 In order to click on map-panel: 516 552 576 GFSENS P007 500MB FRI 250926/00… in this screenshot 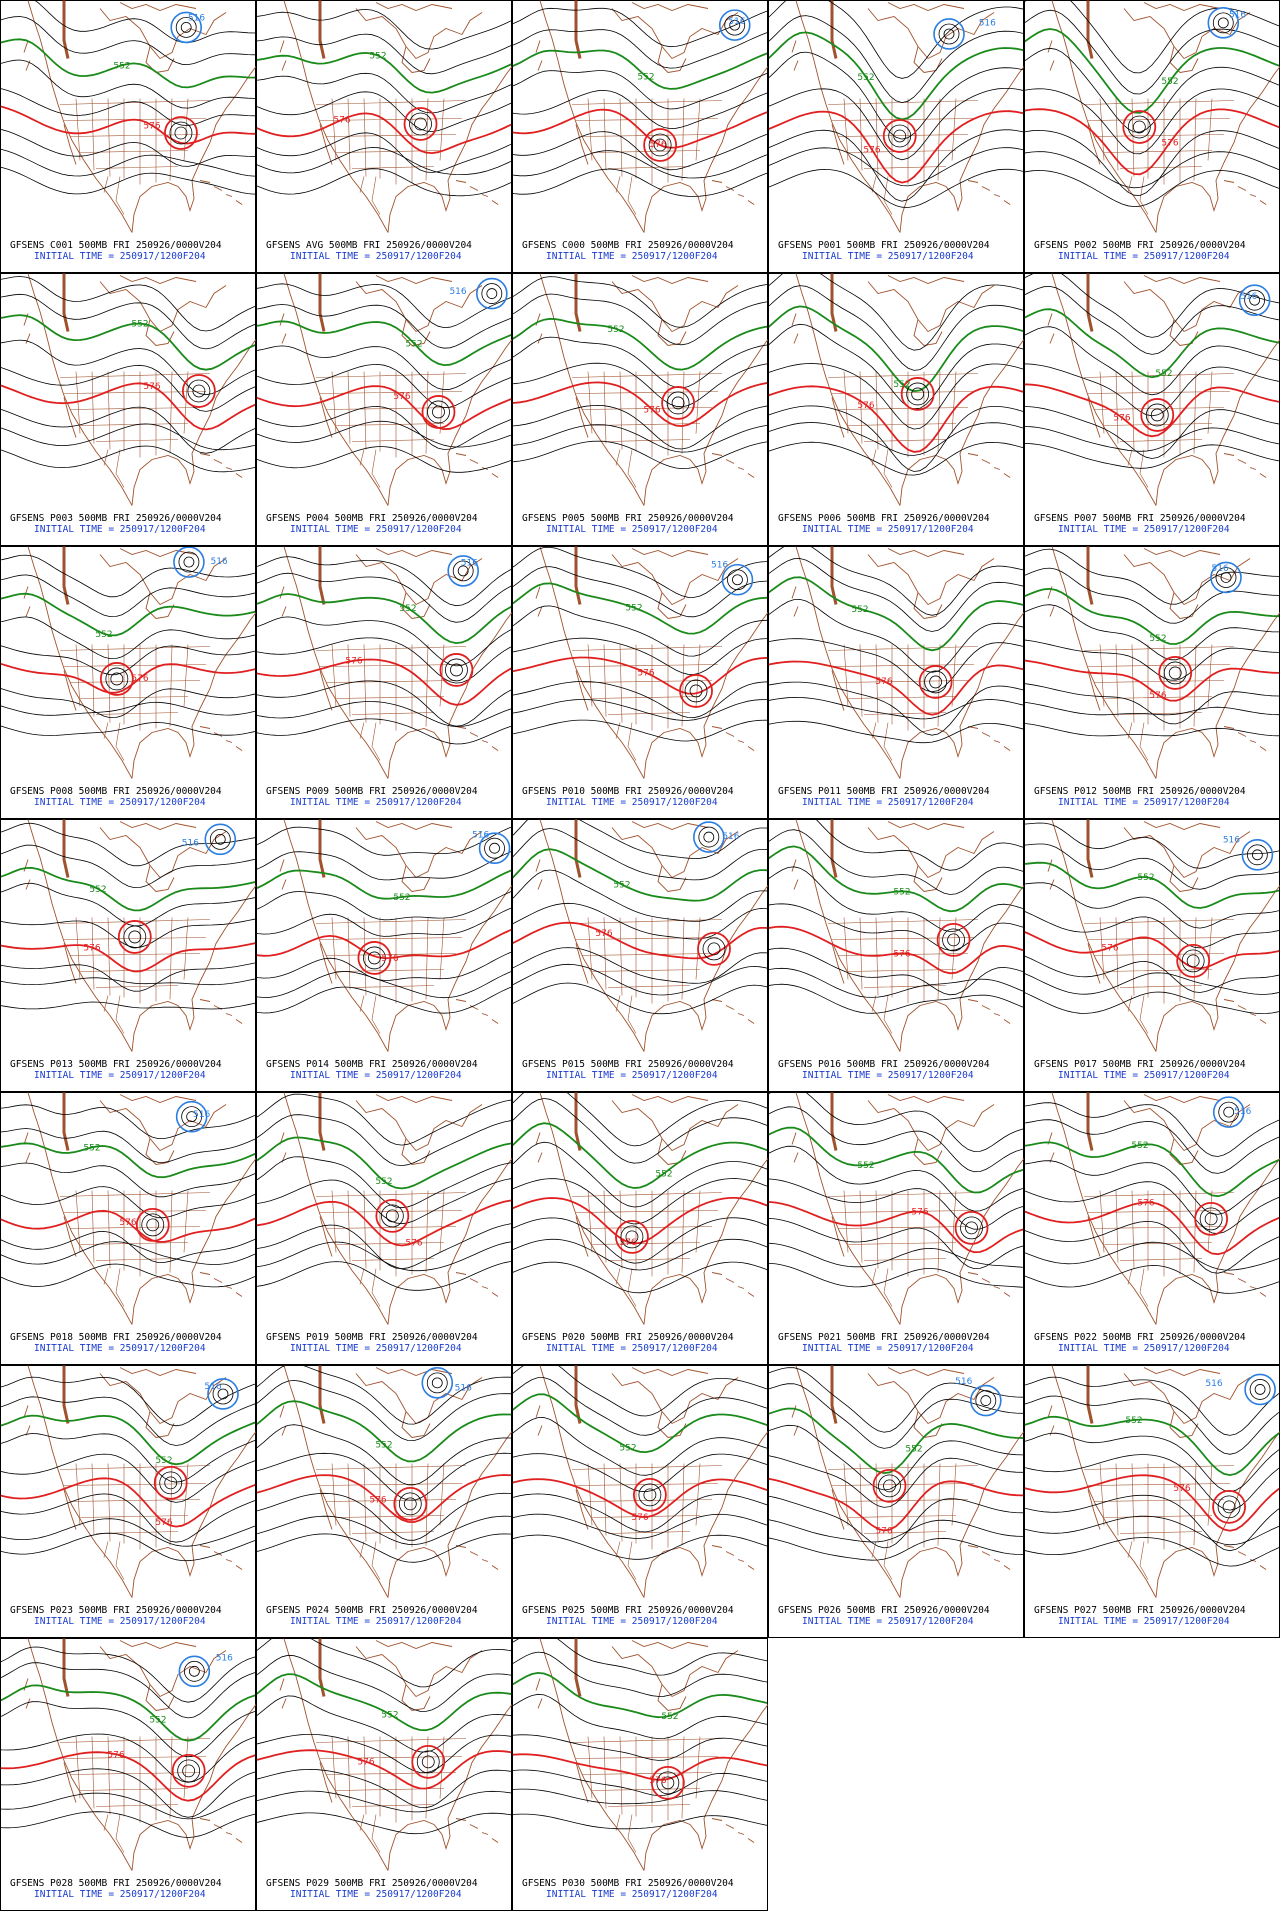, I will do `click(1152, 409)`.